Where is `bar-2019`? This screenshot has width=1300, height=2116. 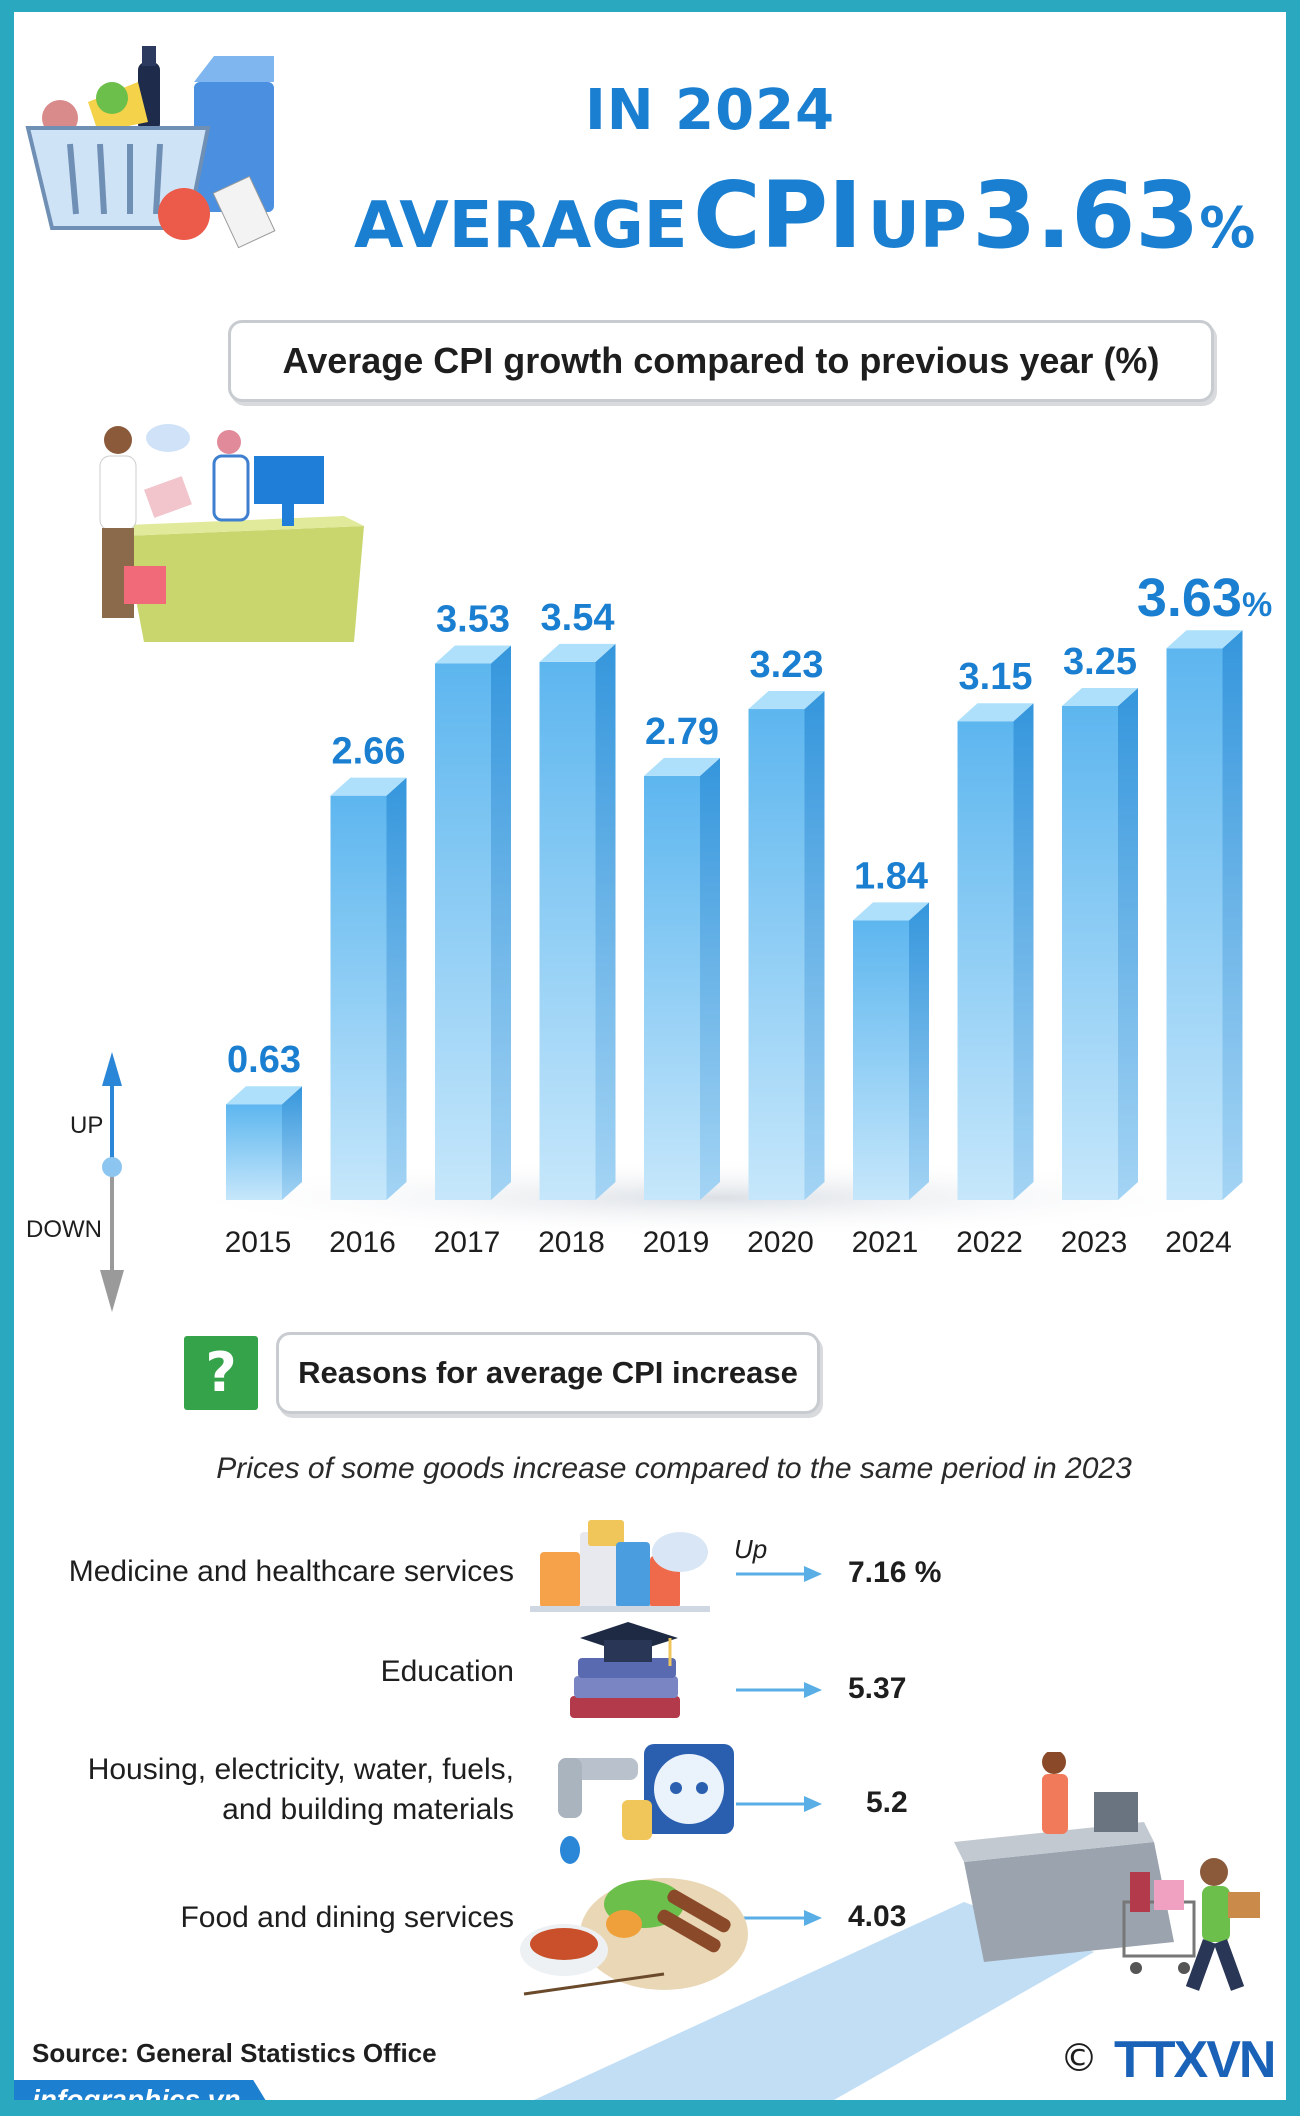 bar-2019 is located at coordinates (682, 978).